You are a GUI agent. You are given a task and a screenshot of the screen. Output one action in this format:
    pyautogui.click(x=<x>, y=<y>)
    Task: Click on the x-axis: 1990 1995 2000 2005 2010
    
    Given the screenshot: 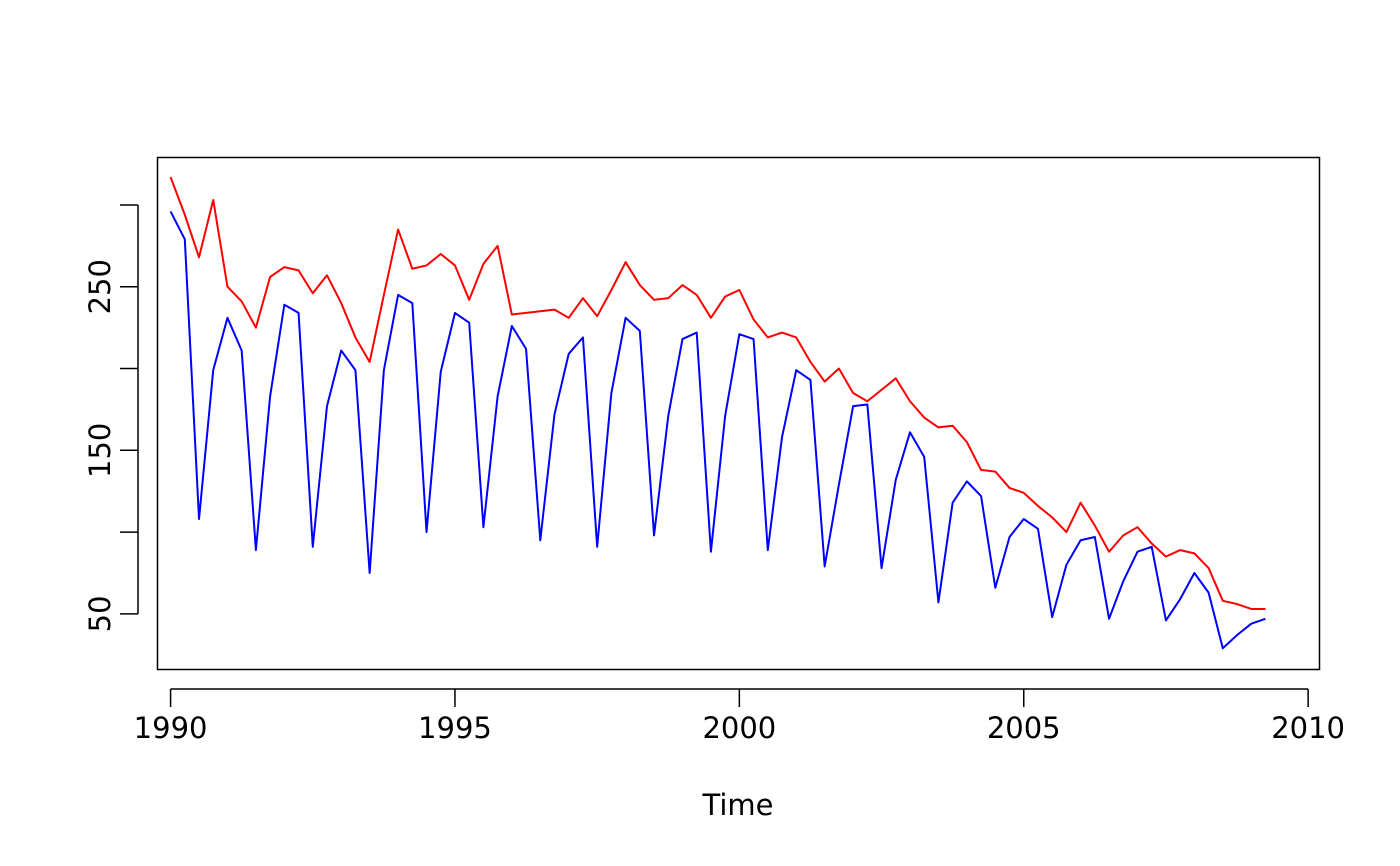 What is the action you would take?
    pyautogui.click(x=739, y=716)
    